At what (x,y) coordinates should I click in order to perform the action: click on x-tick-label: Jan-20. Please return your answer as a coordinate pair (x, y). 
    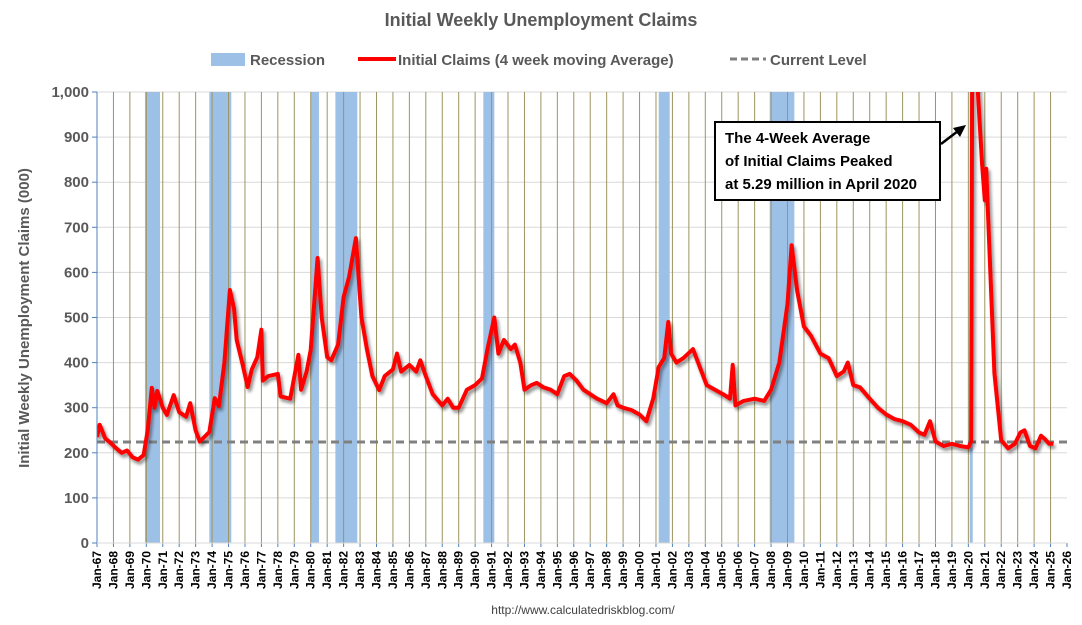
    Looking at the image, I should click on (968, 570).